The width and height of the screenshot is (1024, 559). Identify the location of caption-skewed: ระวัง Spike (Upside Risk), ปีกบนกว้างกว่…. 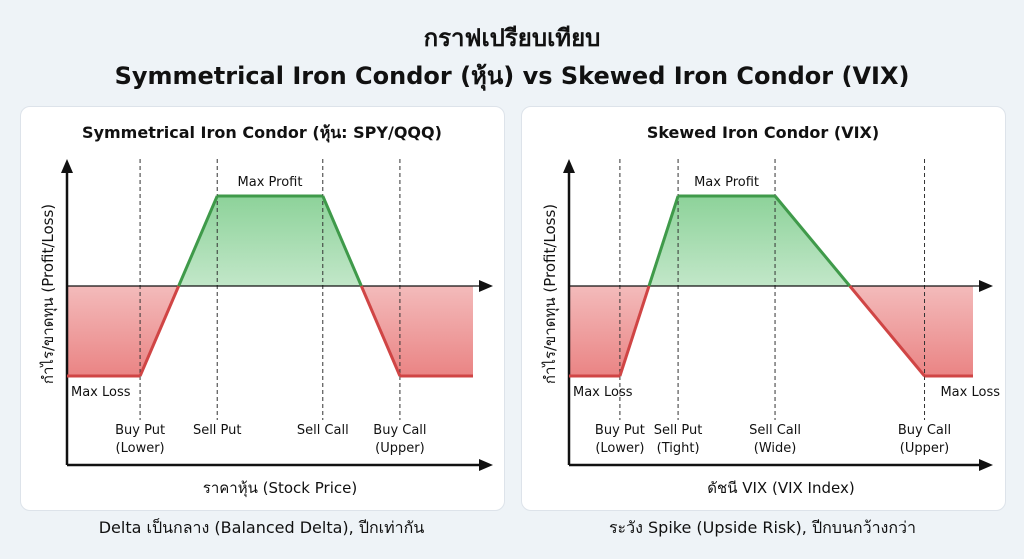
(762, 527).